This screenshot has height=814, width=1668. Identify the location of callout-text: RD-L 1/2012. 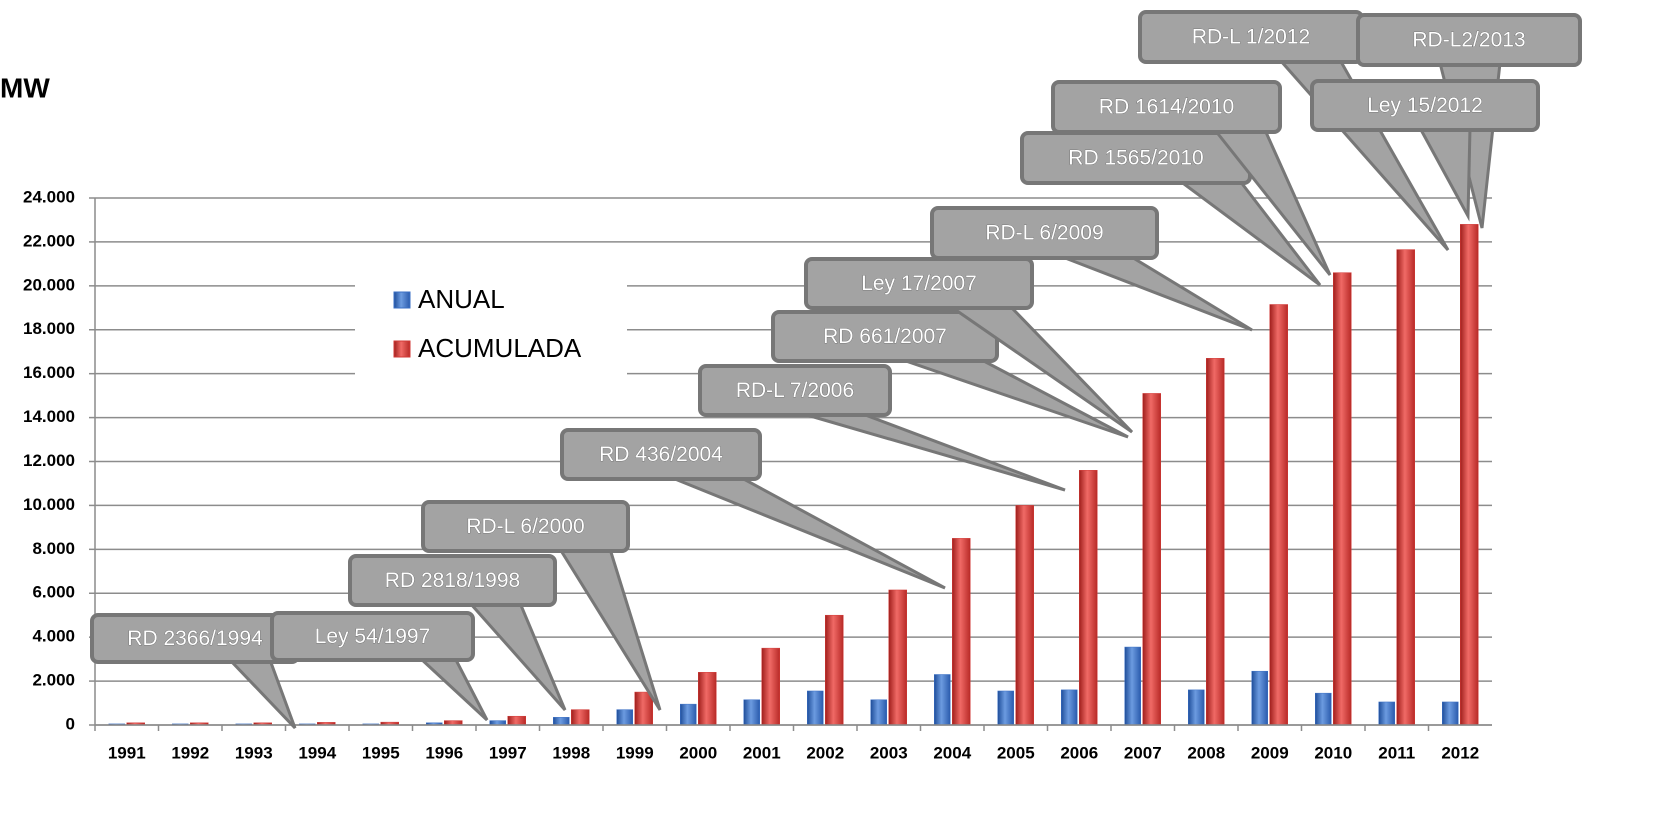
(1251, 37).